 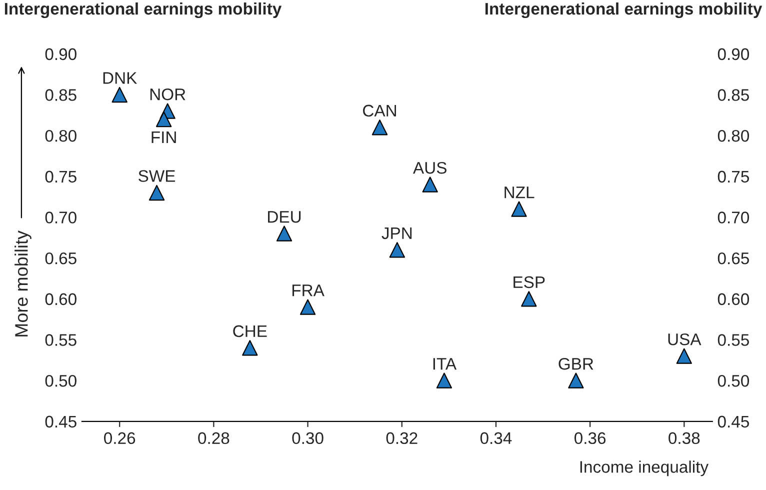 I want to click on annotation: NOR, so click(x=168, y=94).